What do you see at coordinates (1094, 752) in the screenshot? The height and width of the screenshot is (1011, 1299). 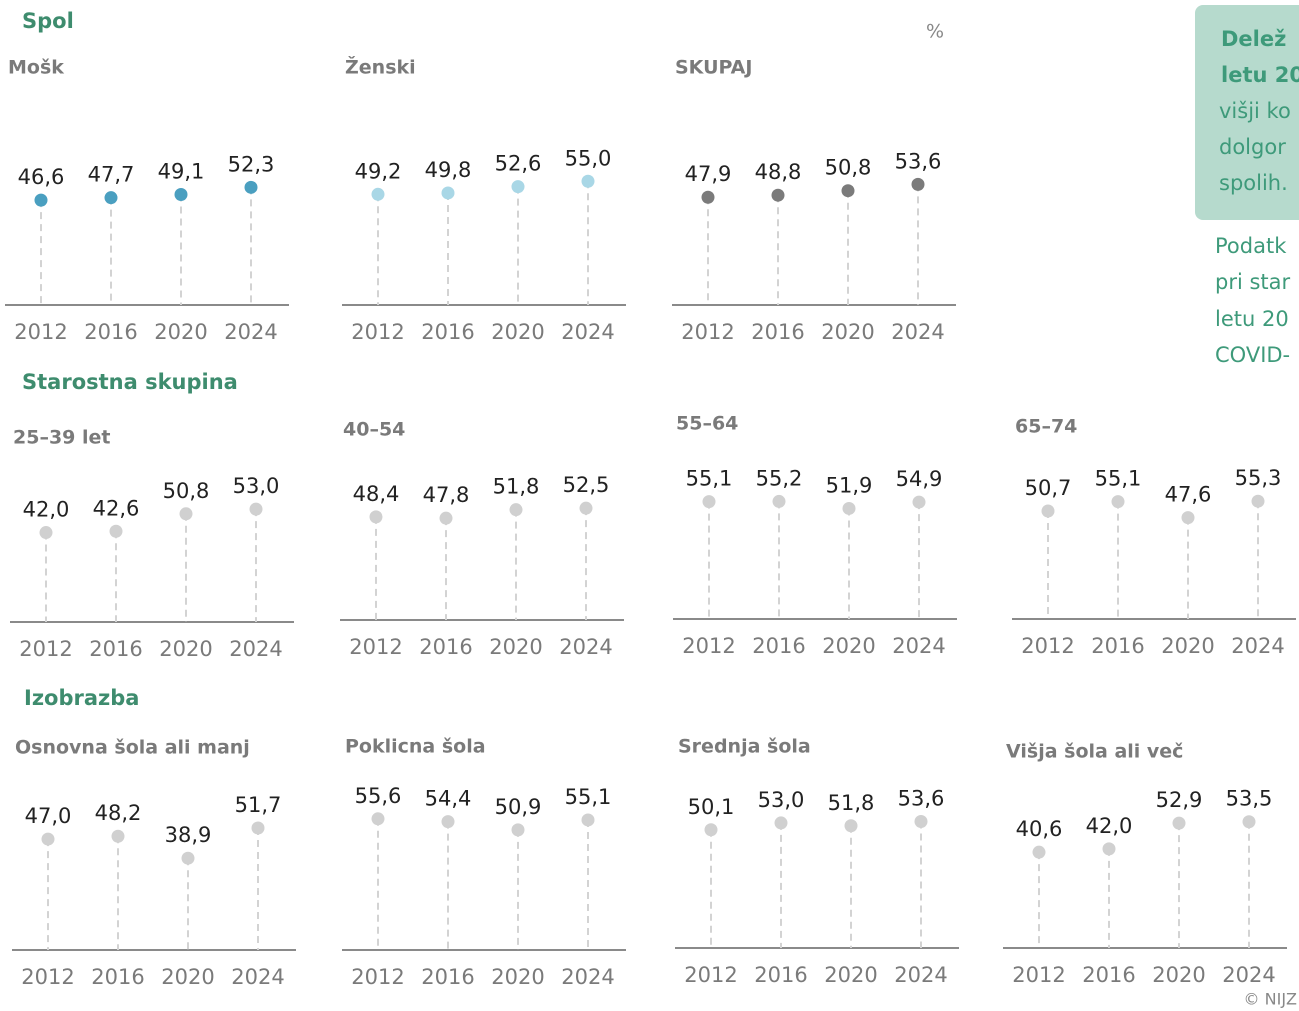 I see `panel-title: Višja šola ali več` at bounding box center [1094, 752].